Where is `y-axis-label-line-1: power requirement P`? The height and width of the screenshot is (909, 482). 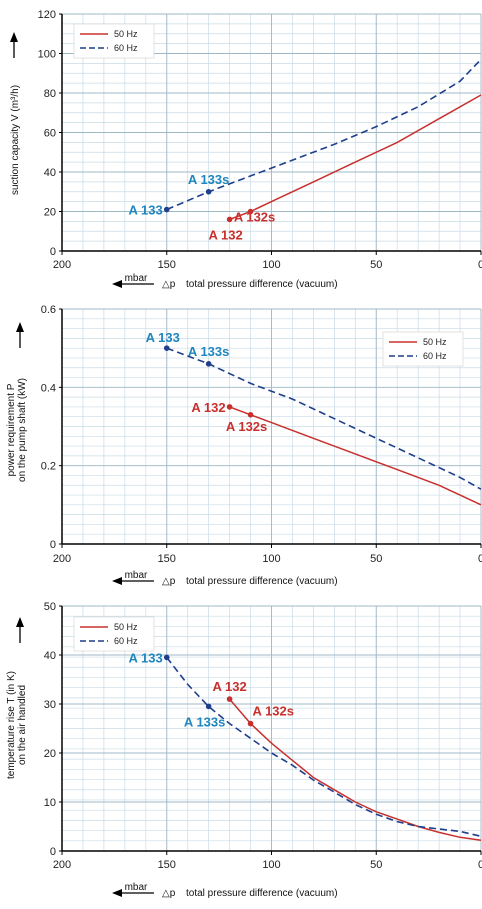
y-axis-label-line-1: power requirement P is located at coordinates (11, 429).